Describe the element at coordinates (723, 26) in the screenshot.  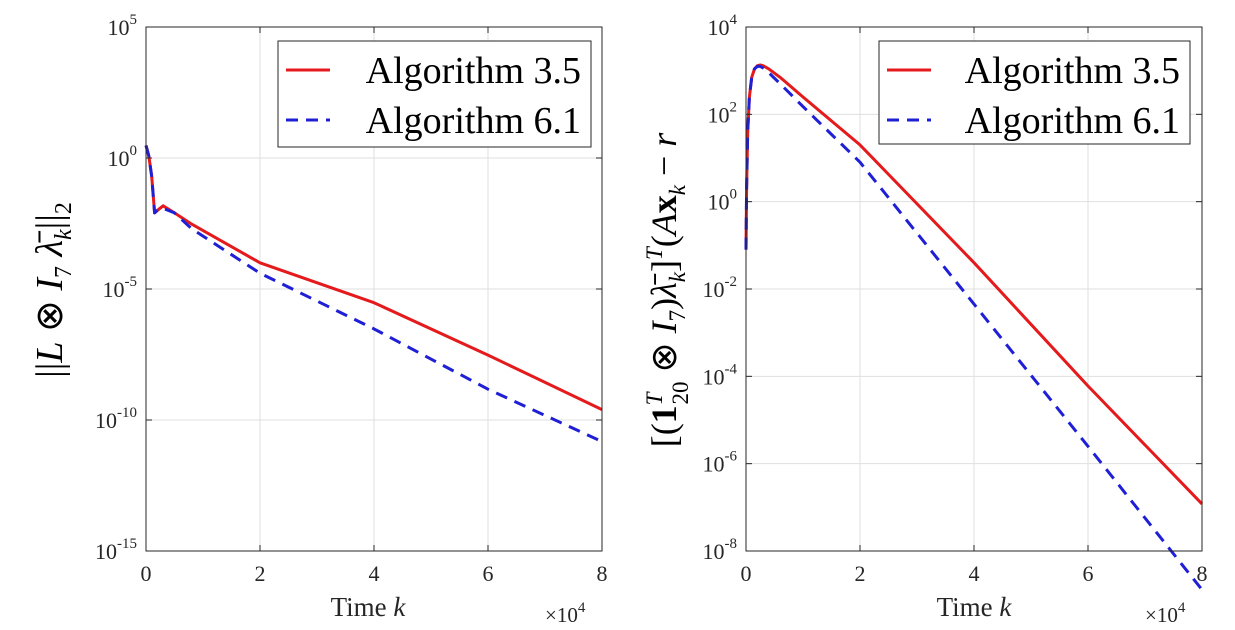
I see `y-tick-label: 10⁴` at that location.